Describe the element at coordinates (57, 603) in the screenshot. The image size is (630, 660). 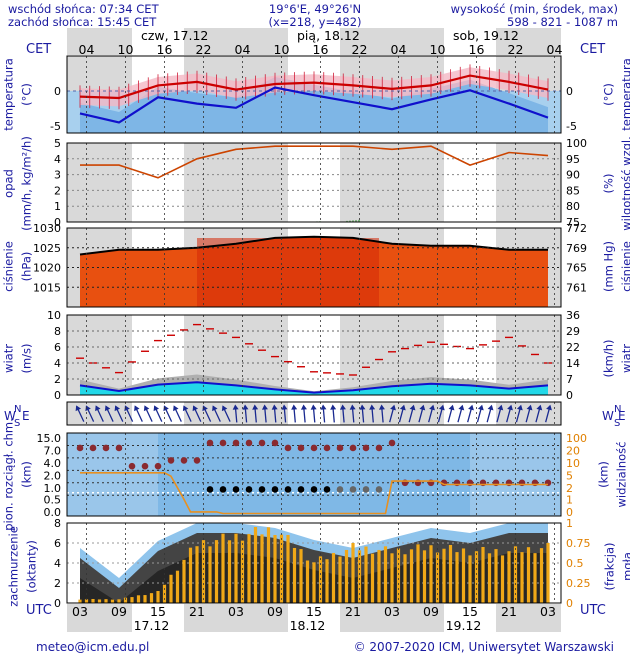
I see `cover-tick-left: 0` at that location.